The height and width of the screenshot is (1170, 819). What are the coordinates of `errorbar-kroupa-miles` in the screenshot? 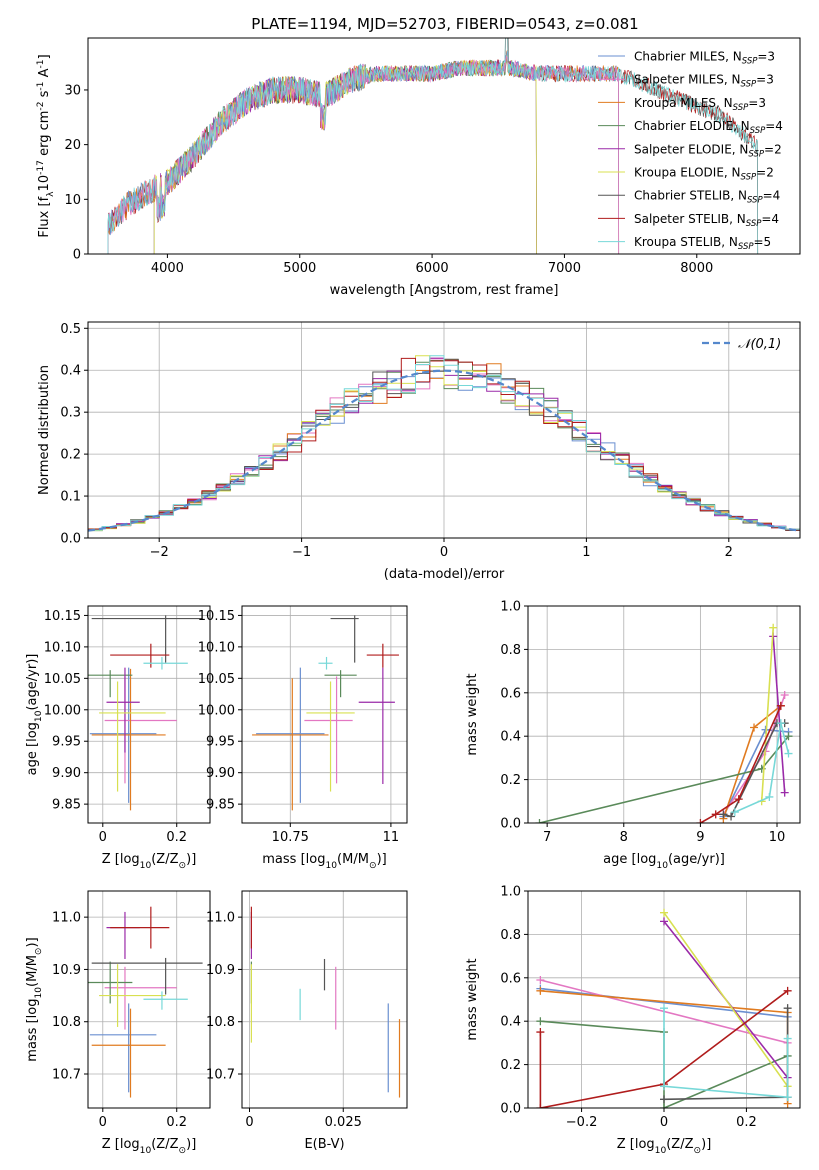 It's located at (290, 744).